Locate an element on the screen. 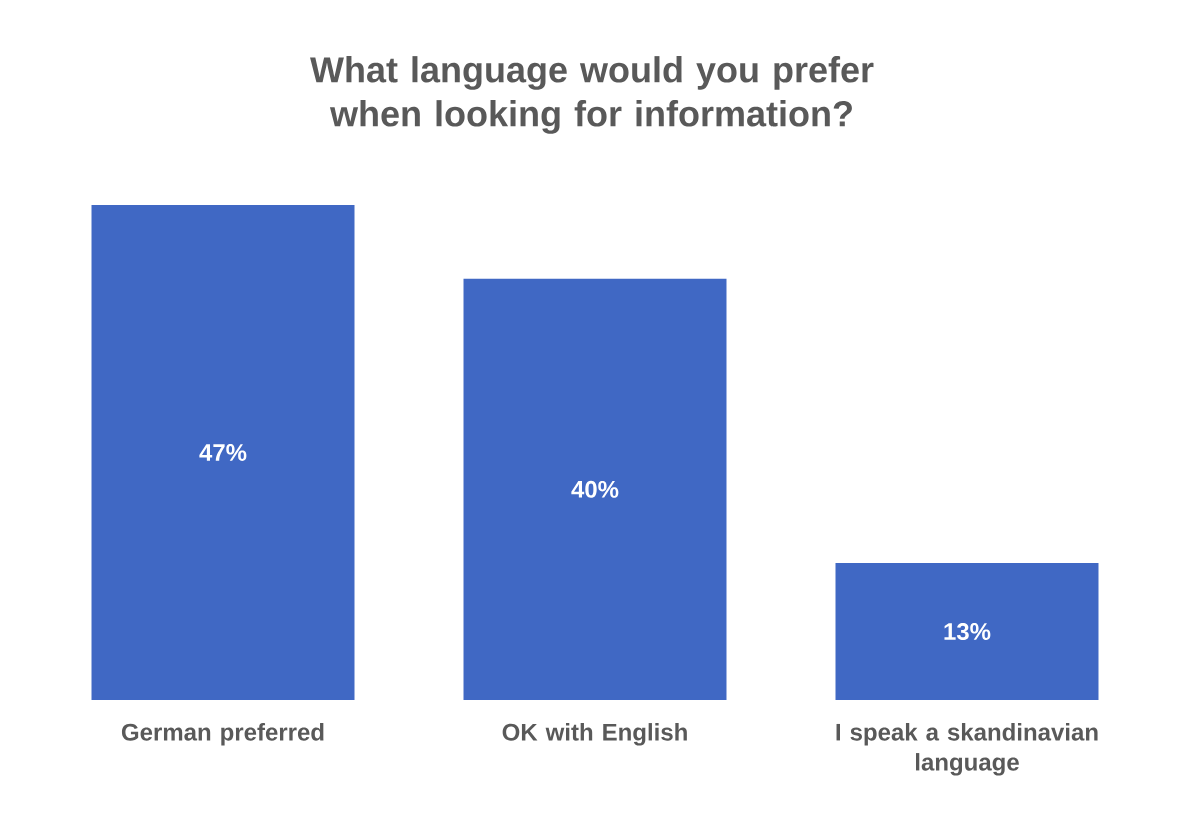 Image resolution: width=1184 pixels, height=825 pixels. data-label: 13% is located at coordinates (967, 632).